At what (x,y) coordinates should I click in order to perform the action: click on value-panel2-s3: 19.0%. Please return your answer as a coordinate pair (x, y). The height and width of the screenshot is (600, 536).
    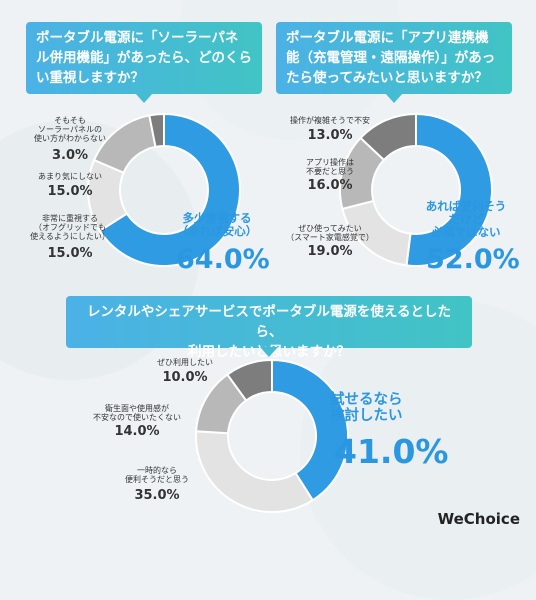
    Looking at the image, I should click on (330, 251).